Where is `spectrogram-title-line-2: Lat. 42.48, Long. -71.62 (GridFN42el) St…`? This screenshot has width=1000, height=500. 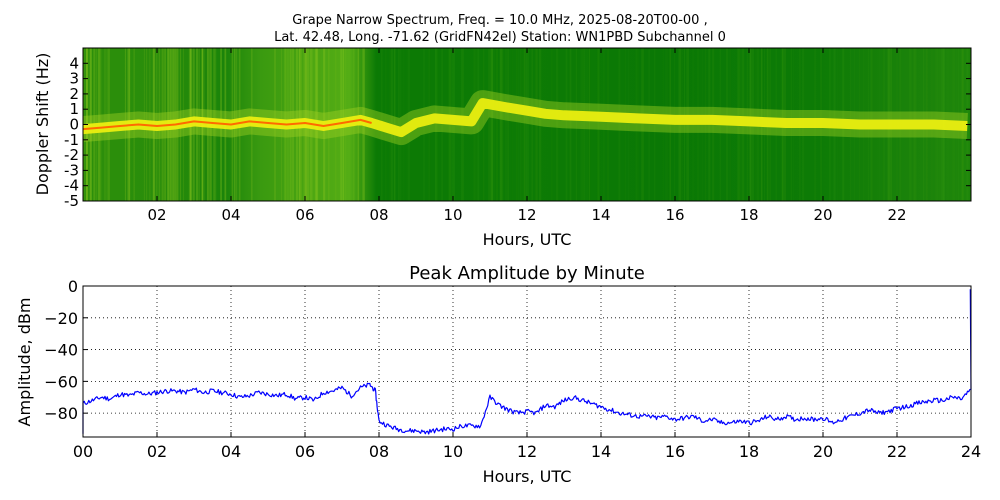
spectrogram-title-line-2: Lat. 42.48, Long. -71.62 (GridFN42el) St… is located at coordinates (500, 37).